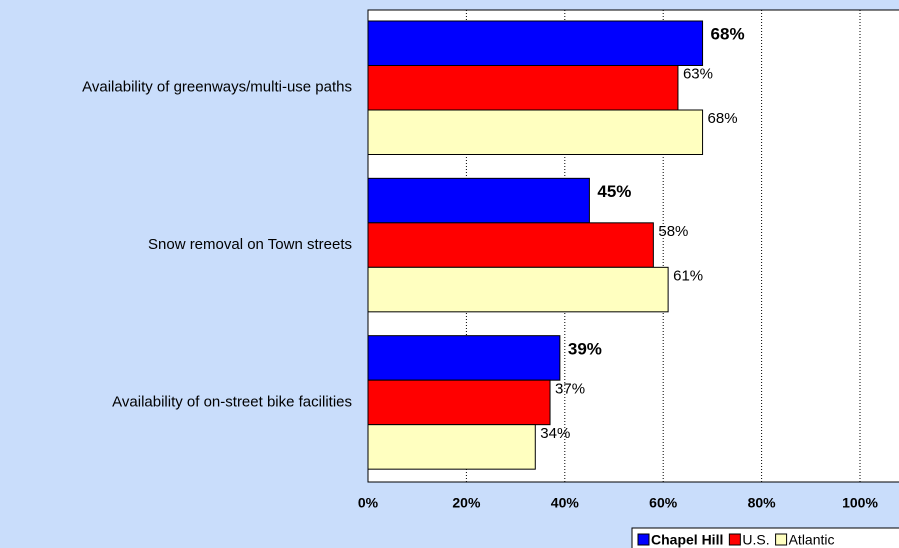 This screenshot has width=899, height=548. I want to click on x-tick-label: 100%, so click(860, 503).